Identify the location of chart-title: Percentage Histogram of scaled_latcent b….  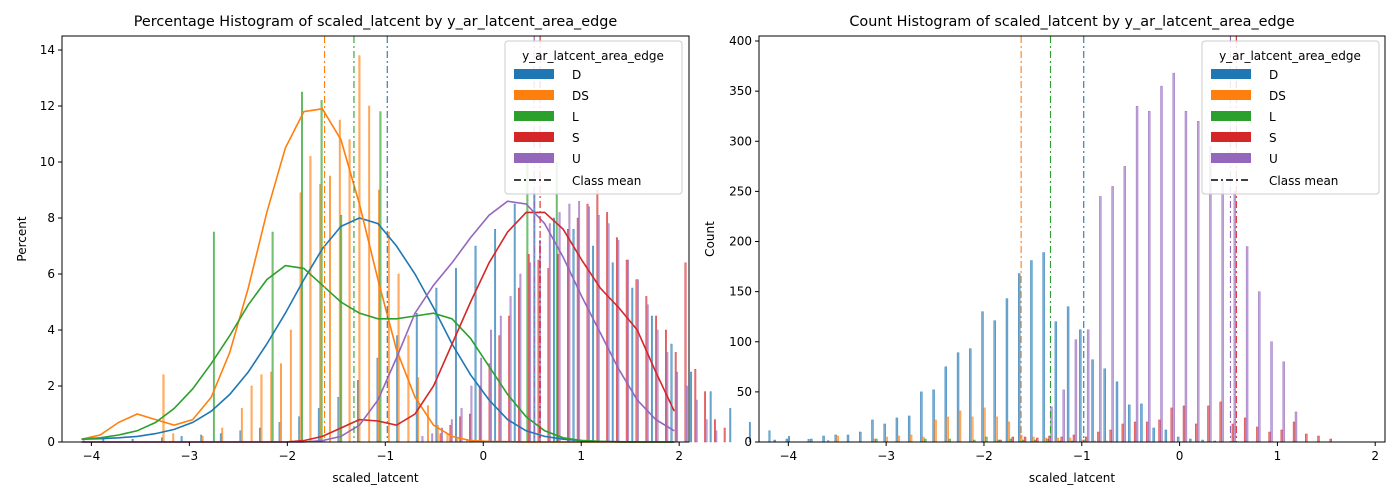
(376, 22).